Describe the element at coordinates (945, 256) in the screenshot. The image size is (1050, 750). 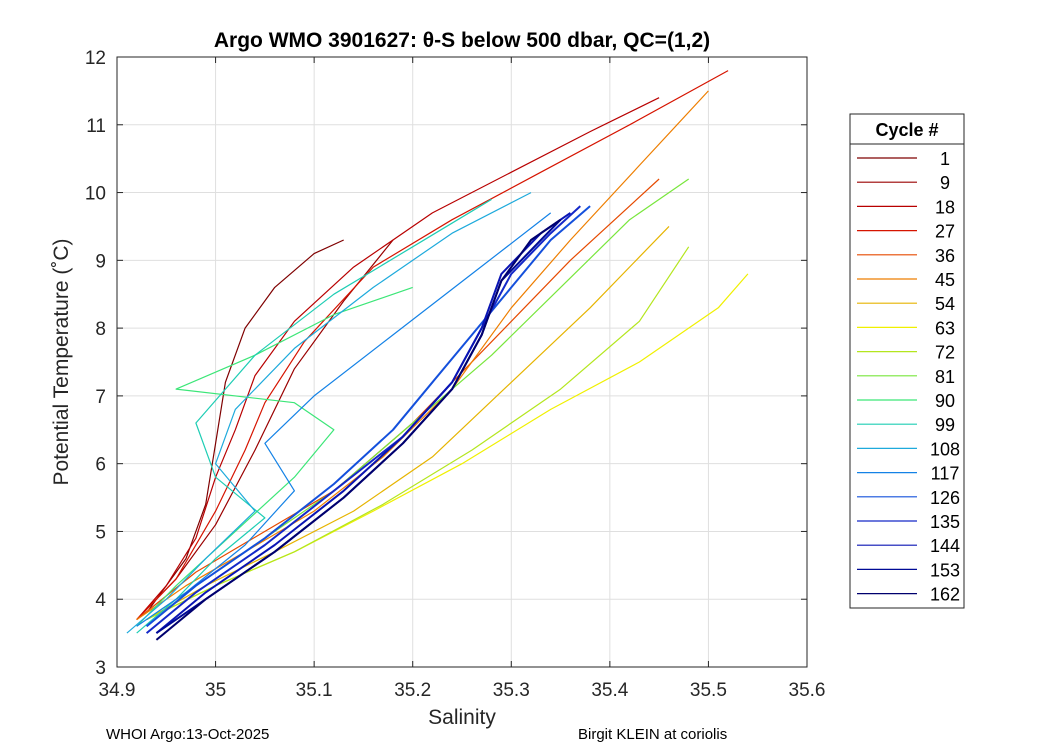
I see `legend-label: 36` at that location.